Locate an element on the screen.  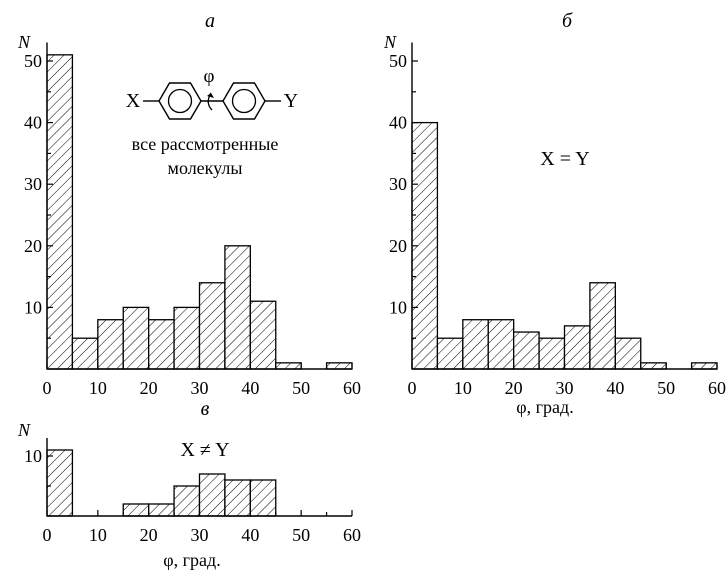
x-tick-label-c-30: 30 is located at coordinates (200, 535).